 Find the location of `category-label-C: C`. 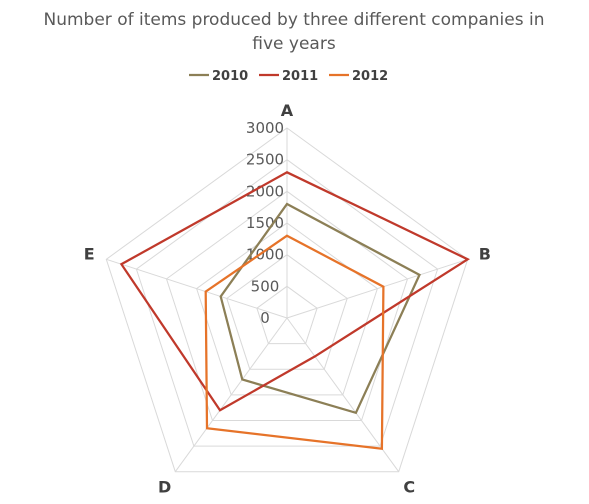

category-label-C: C is located at coordinates (409, 486).